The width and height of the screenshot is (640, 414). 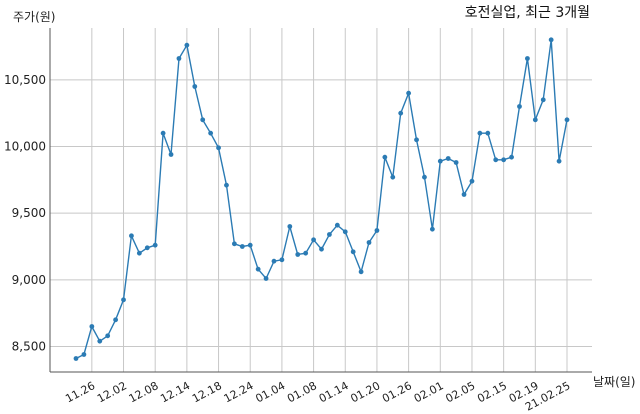 What do you see at coordinates (527, 13) in the screenshot?
I see `chart-title: 호전실업, 최근 3개월` at bounding box center [527, 13].